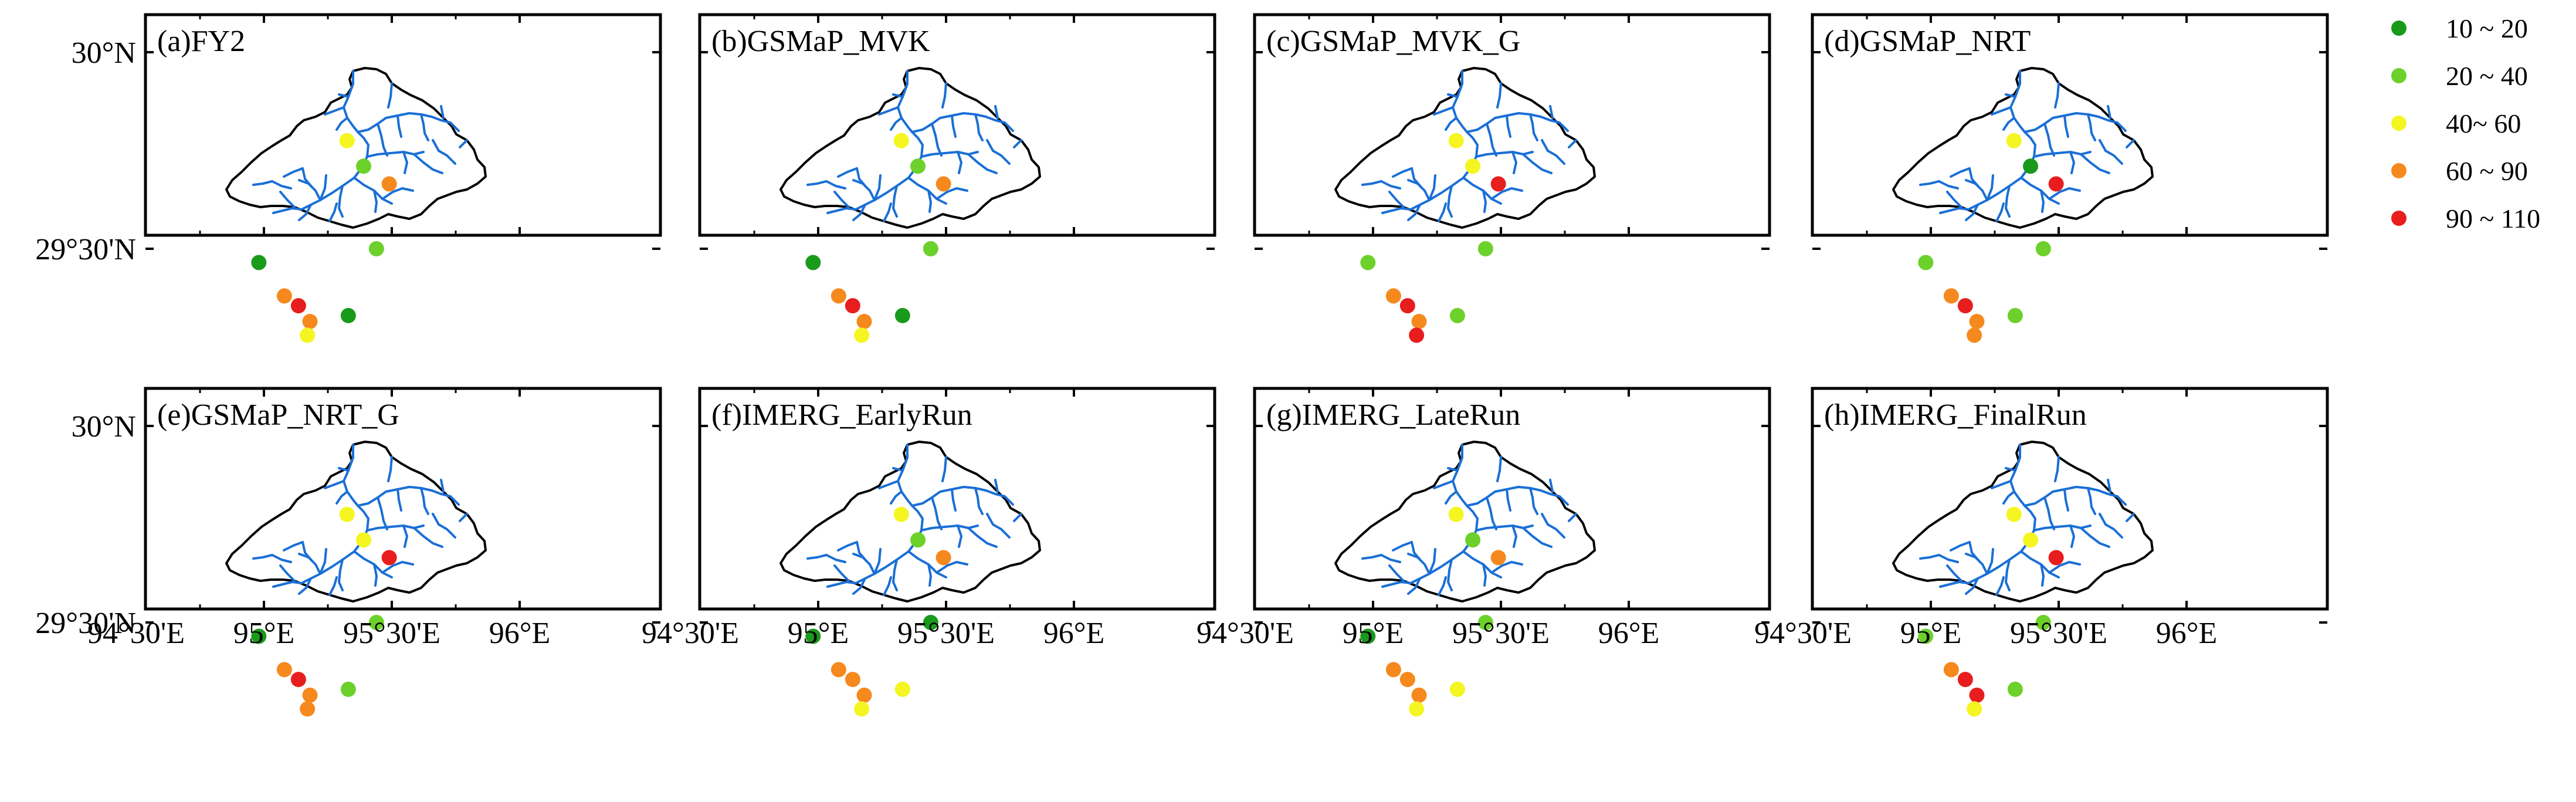  What do you see at coordinates (2487, 171) in the screenshot?
I see `legend-label: 60 ~ 90` at bounding box center [2487, 171].